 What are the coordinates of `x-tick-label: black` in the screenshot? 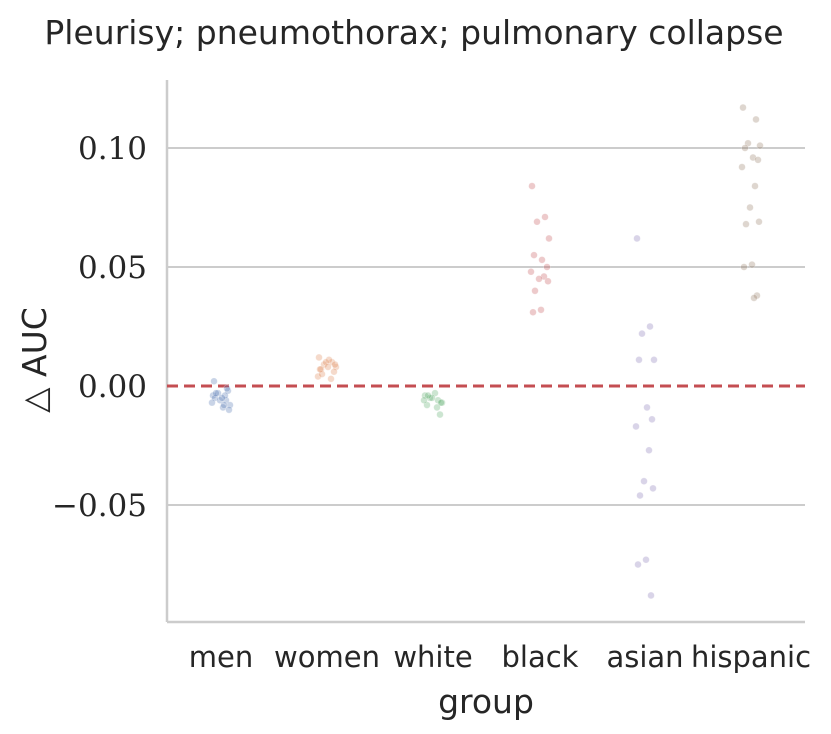 It's located at (540, 657).